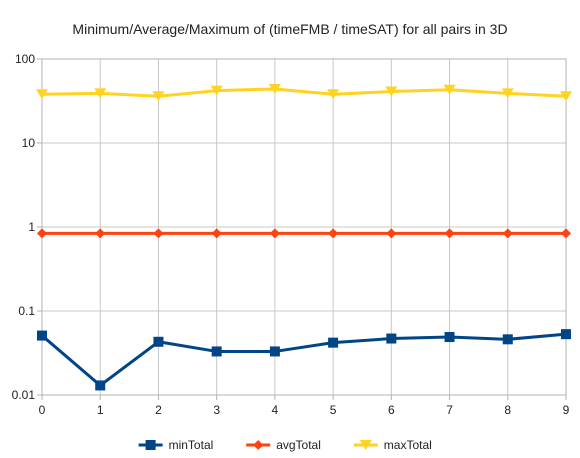 This screenshot has width=580, height=458. Describe the element at coordinates (100, 410) in the screenshot. I see `x-tick-label: 1` at that location.